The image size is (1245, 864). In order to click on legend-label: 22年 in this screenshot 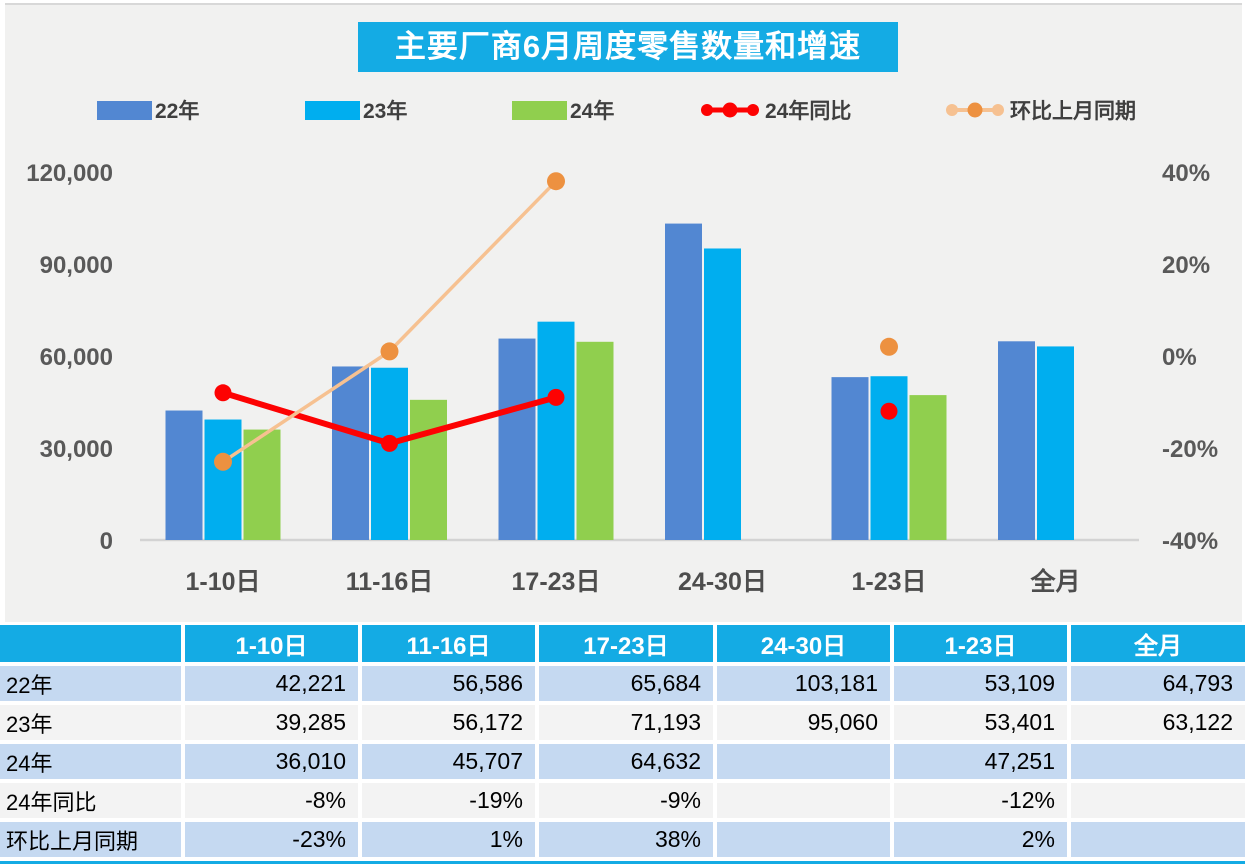, I will do `click(177, 111)`.